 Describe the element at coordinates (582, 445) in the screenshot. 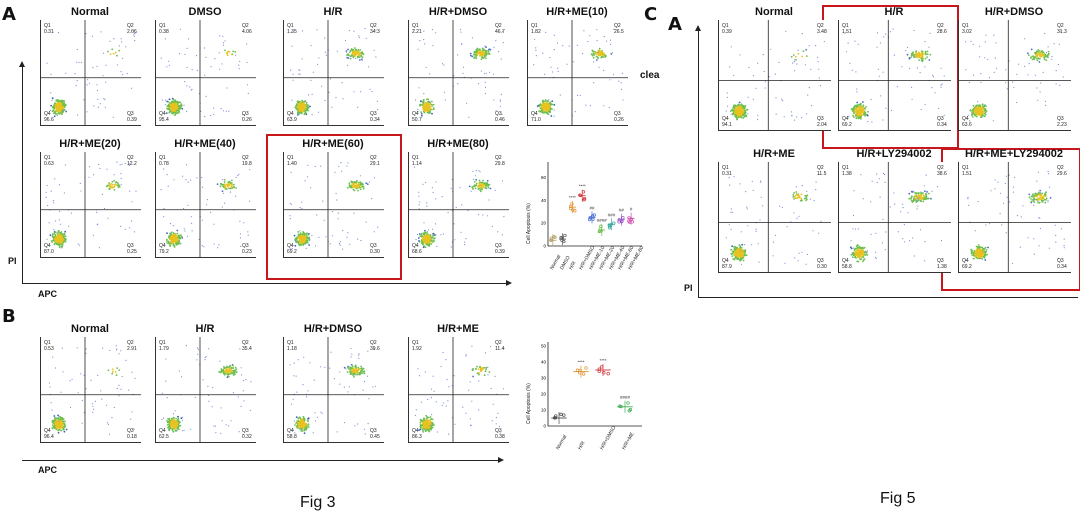

I see `summary-category-label: H/R` at that location.